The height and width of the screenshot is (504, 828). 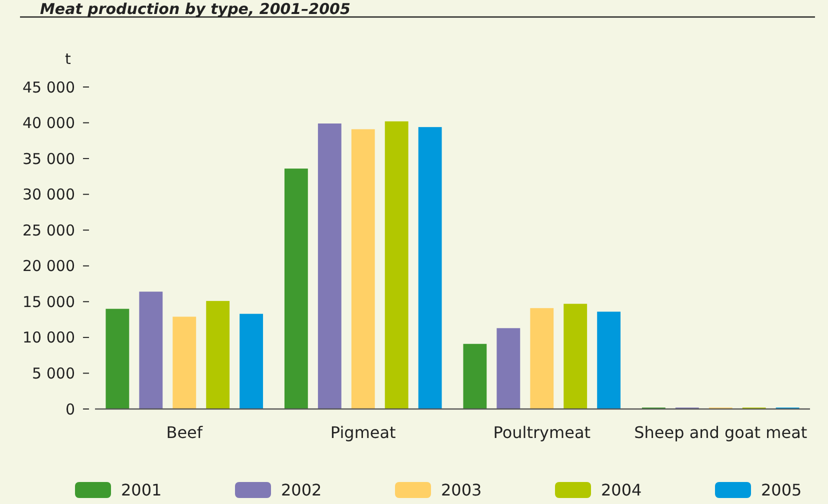 What do you see at coordinates (48, 87) in the screenshot?
I see `y-tick-label: 45 000` at bounding box center [48, 87].